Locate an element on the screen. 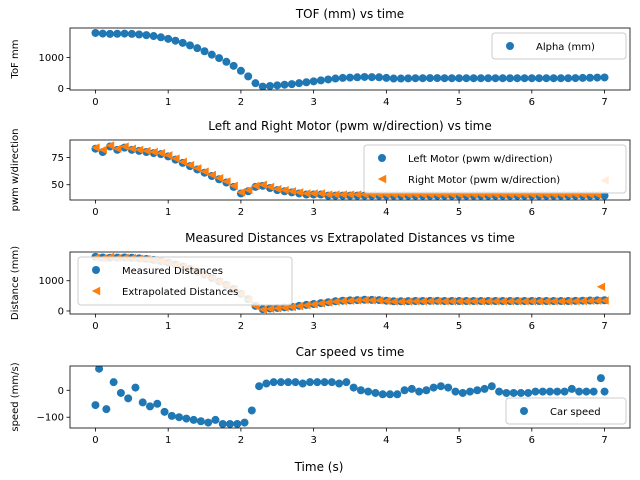  y-axis-label: pwm w/direction is located at coordinates (15, 170).